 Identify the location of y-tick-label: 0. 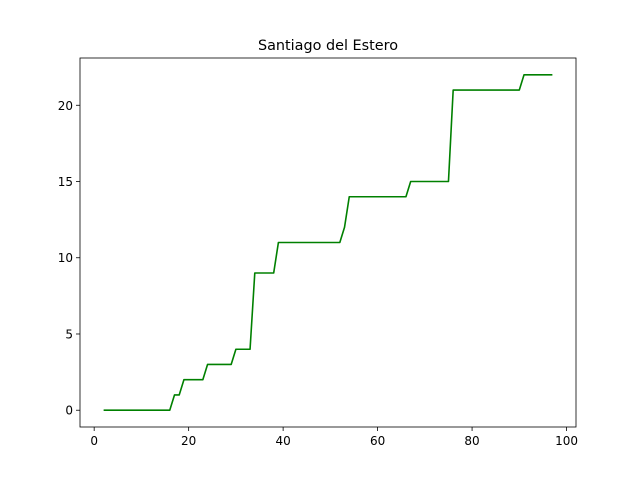
(69, 411).